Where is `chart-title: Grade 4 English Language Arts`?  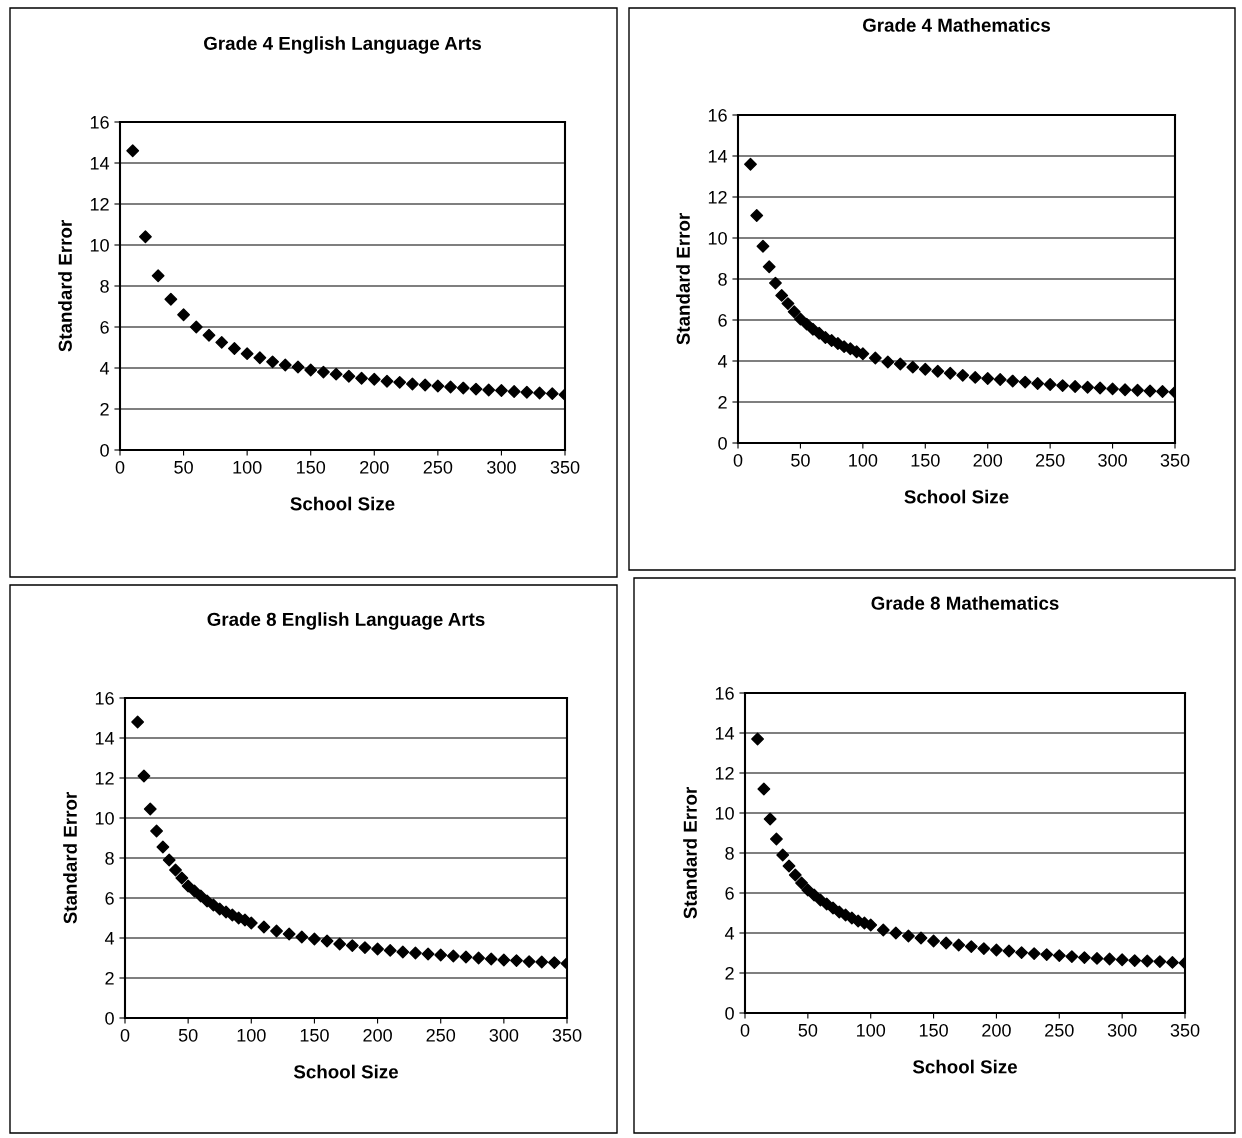
chart-title: Grade 4 English Language Arts is located at coordinates (342, 45).